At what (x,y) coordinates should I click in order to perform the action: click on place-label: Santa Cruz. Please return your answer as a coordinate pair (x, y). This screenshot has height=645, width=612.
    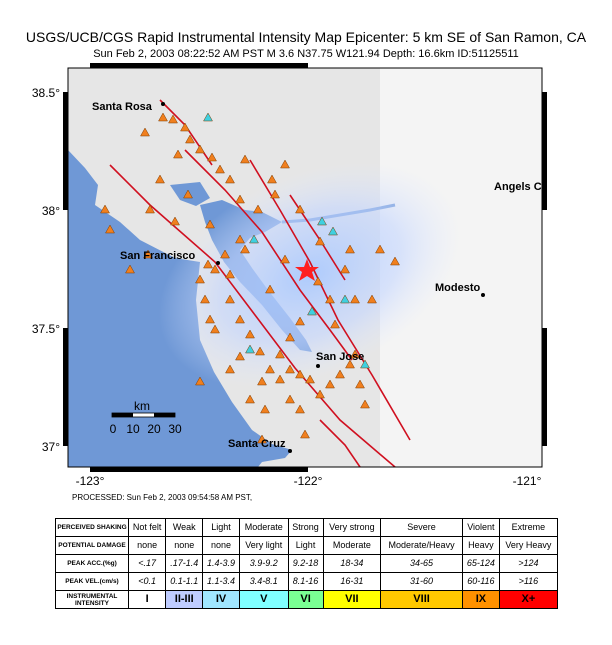
    Looking at the image, I should click on (257, 444).